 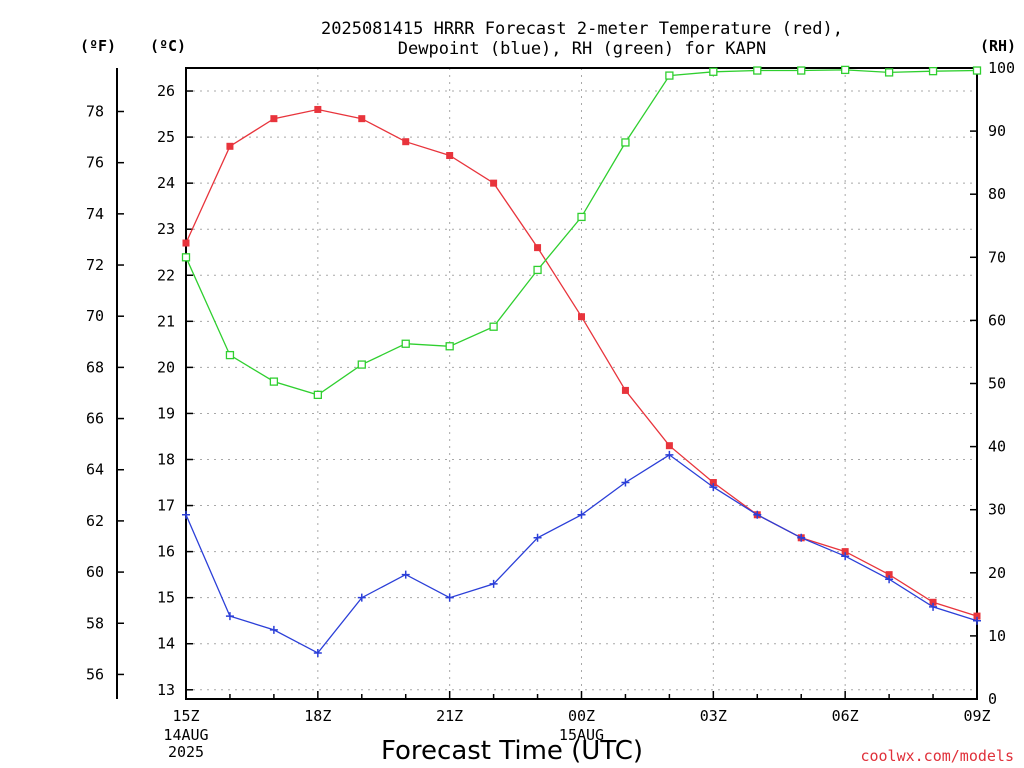 I want to click on rh-tick-label: 40, so click(x=997, y=447).